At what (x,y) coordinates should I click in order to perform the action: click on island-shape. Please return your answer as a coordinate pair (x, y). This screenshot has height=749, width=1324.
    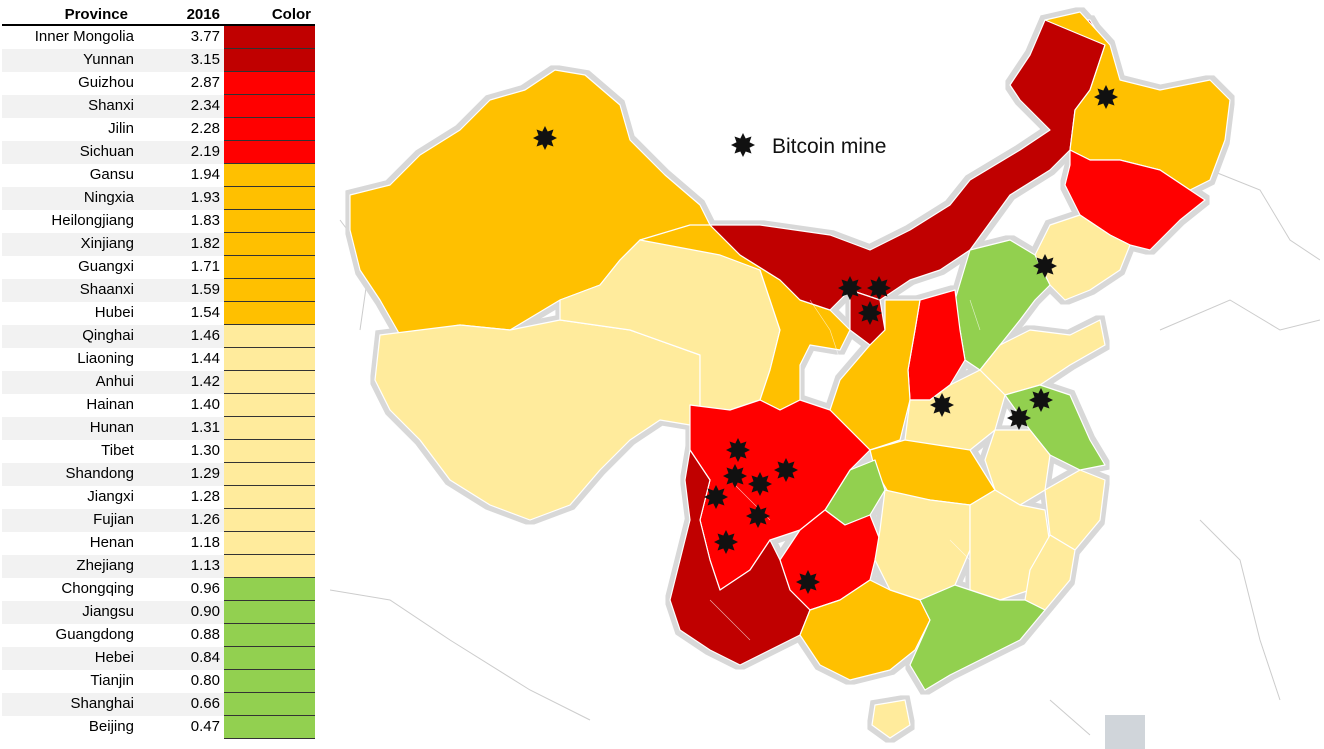
    Looking at the image, I should click on (1125, 732).